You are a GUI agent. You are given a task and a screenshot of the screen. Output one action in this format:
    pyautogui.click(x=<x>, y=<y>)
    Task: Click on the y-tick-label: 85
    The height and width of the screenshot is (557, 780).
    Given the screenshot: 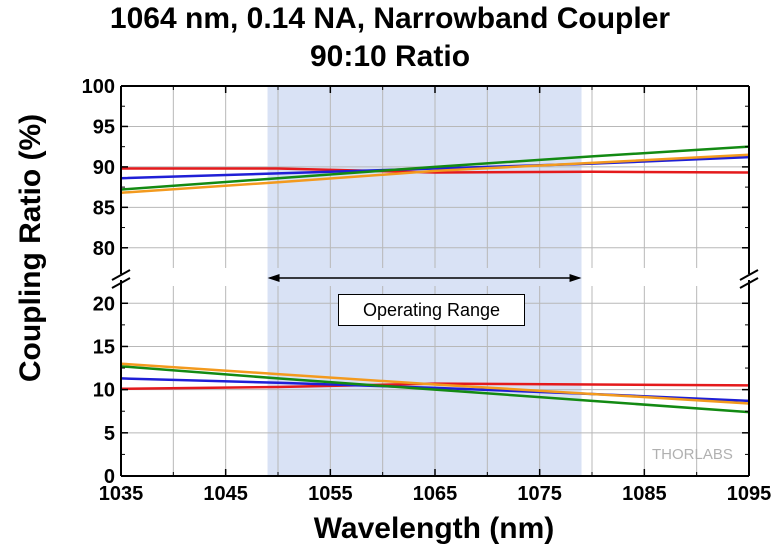 What is the action you would take?
    pyautogui.click(x=104, y=208)
    